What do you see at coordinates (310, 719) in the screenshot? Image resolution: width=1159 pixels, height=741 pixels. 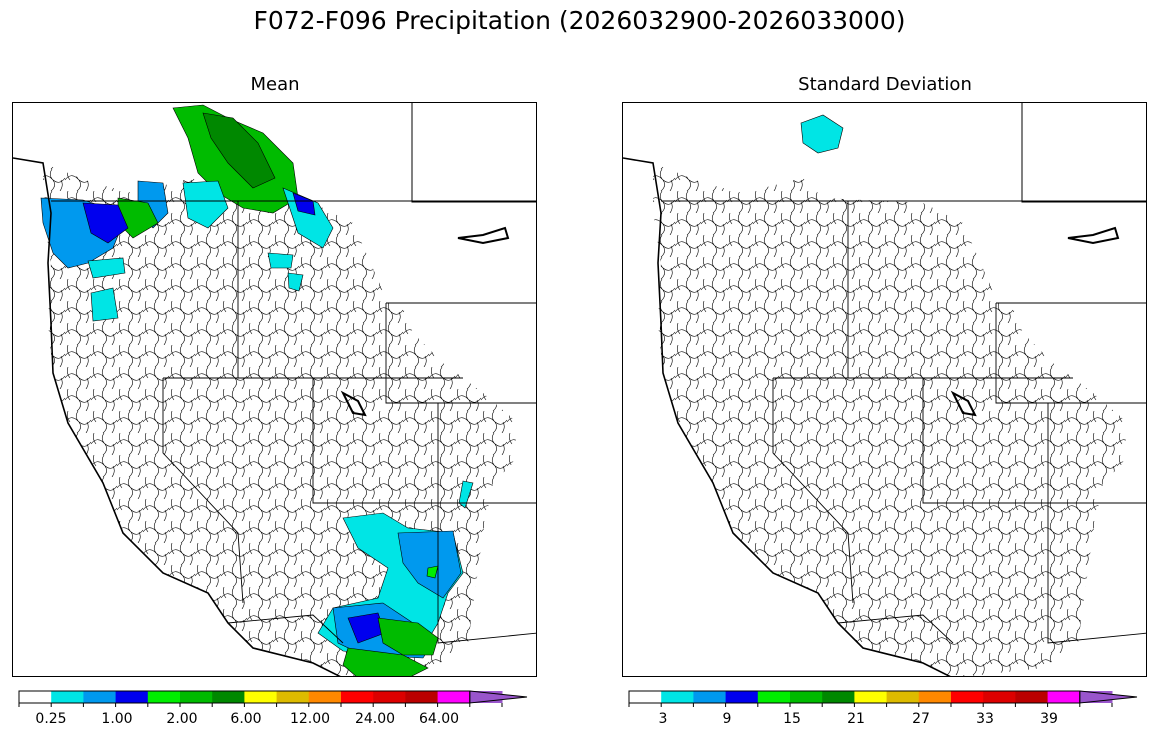 I see `mean-tick-label: 12.00` at bounding box center [310, 719].